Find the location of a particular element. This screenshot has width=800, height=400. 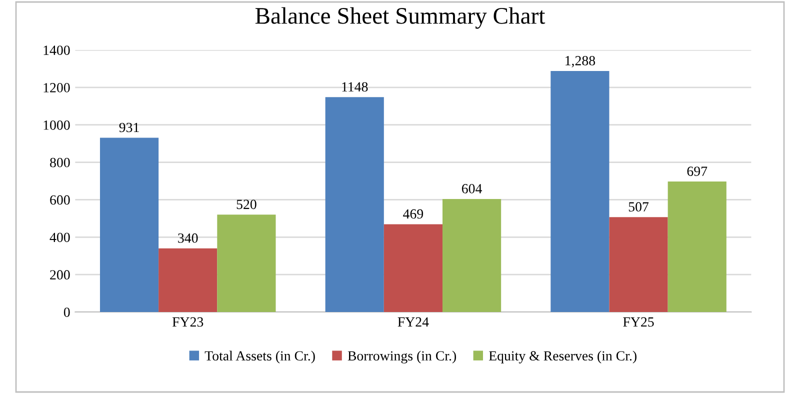

data-label: 697 is located at coordinates (697, 171).